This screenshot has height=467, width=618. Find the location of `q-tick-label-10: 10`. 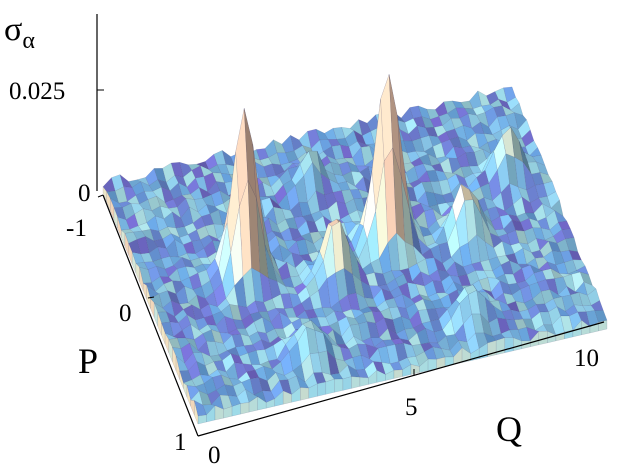

q-tick-label-10: 10 is located at coordinates (586, 358).